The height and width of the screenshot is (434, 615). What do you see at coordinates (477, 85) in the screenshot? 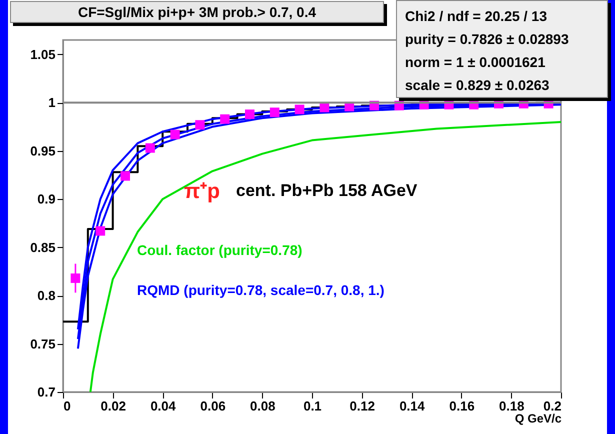
I see `annotation: scale = 0.829 ± 0.0263` at bounding box center [477, 85].